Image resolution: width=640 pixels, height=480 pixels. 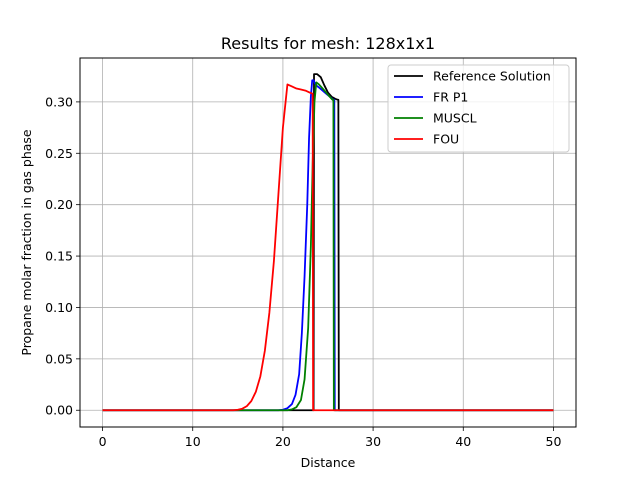 I want to click on y-tick-label: 0.10, so click(x=59, y=307).